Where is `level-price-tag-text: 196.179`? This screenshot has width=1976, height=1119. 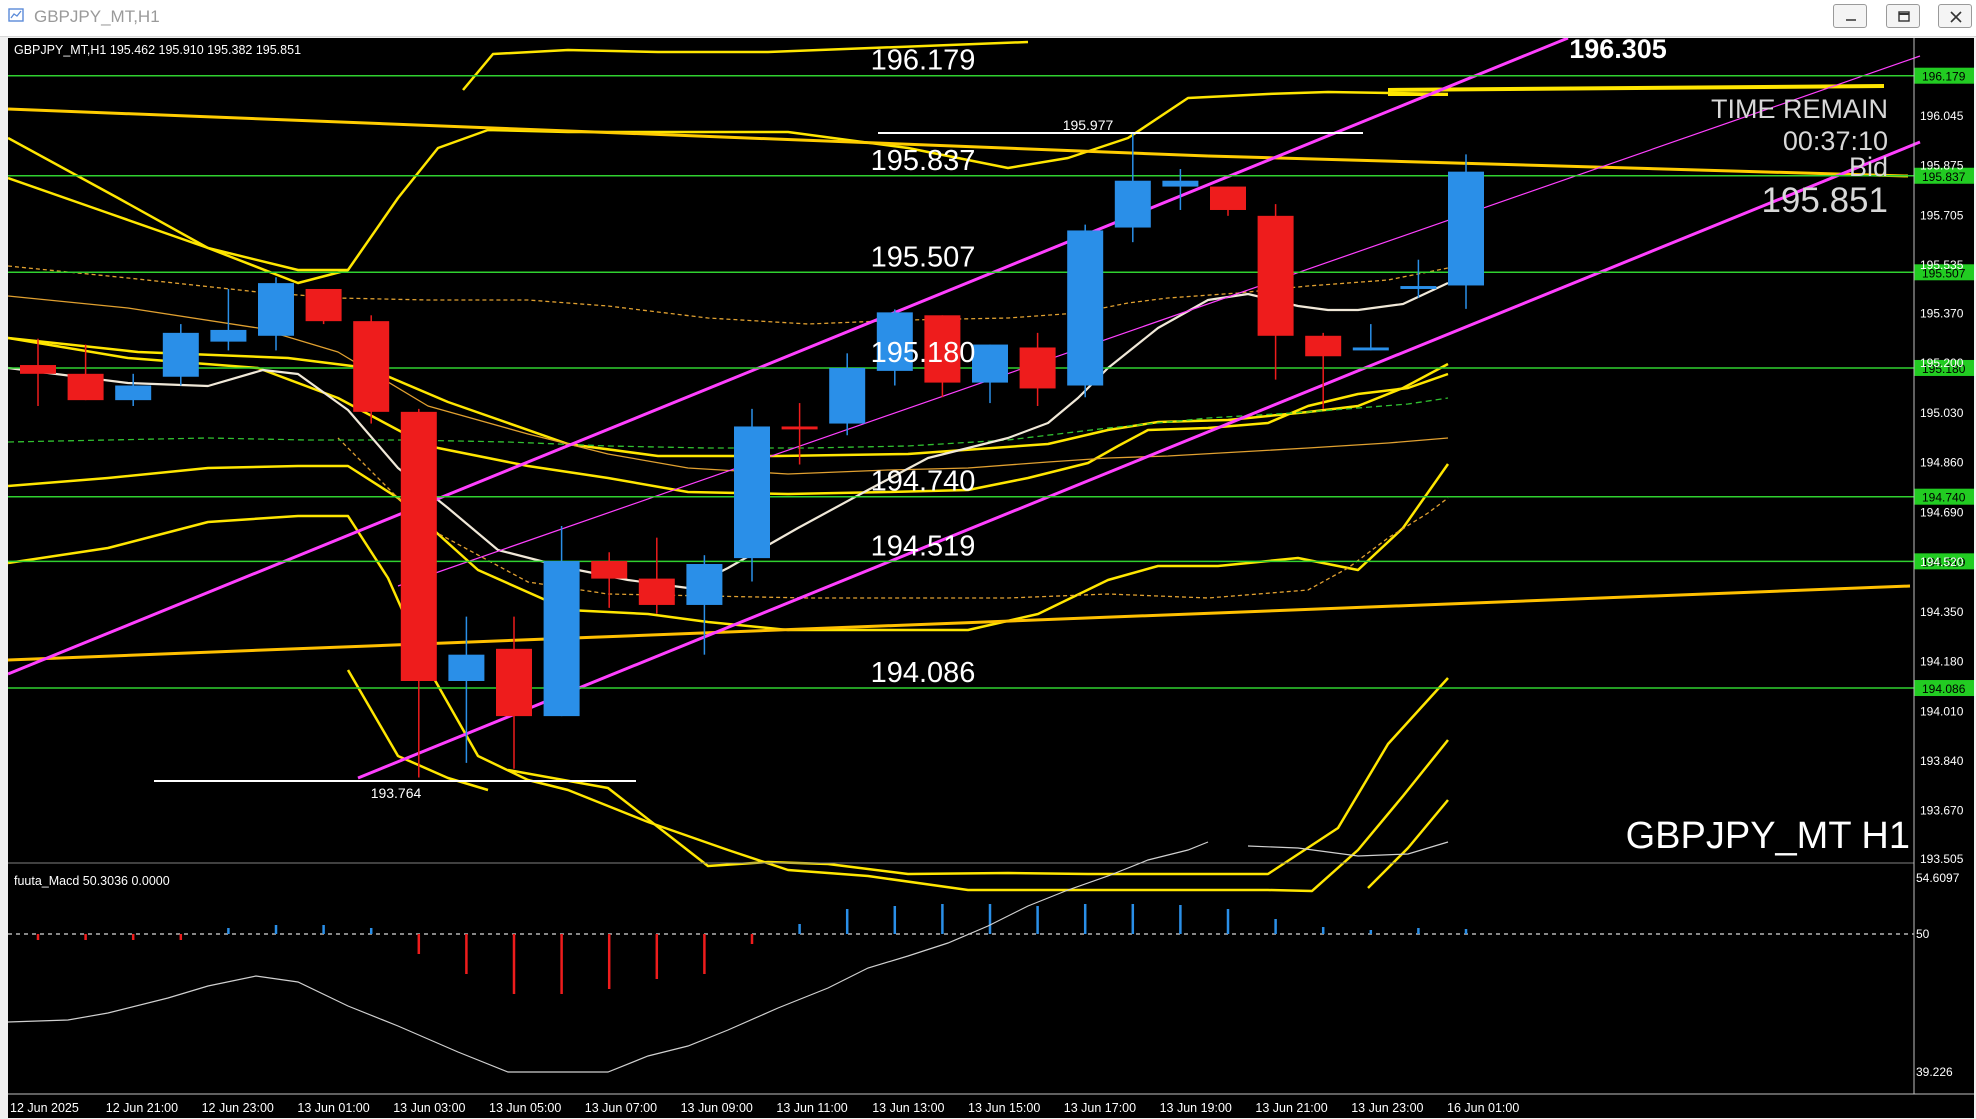
level-price-tag-text: 196.179 is located at coordinates (1944, 77).